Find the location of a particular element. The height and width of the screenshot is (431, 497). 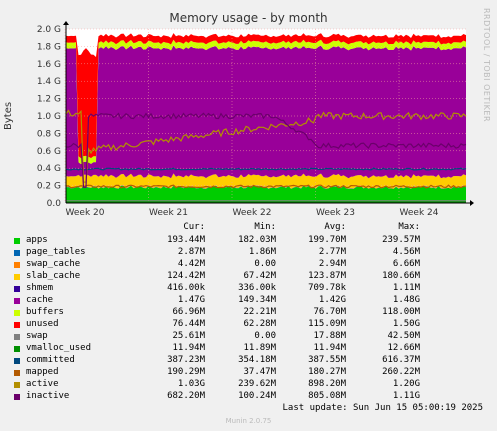

legend-row-apps: apps 193.44M 182.03M 199.70M 239.57M is located at coordinates (248, 241).